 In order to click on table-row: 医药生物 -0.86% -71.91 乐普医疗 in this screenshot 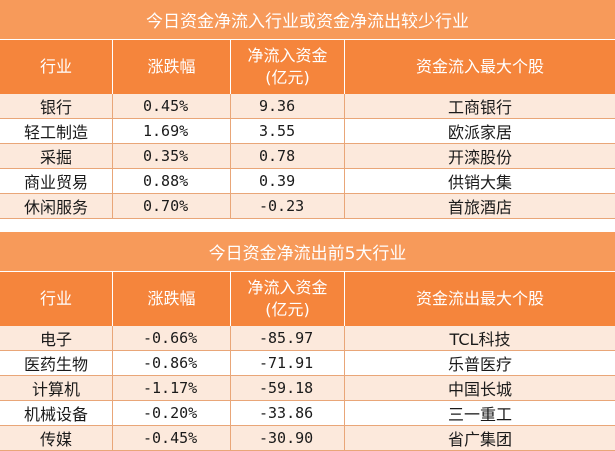, I will do `click(307, 363)`.